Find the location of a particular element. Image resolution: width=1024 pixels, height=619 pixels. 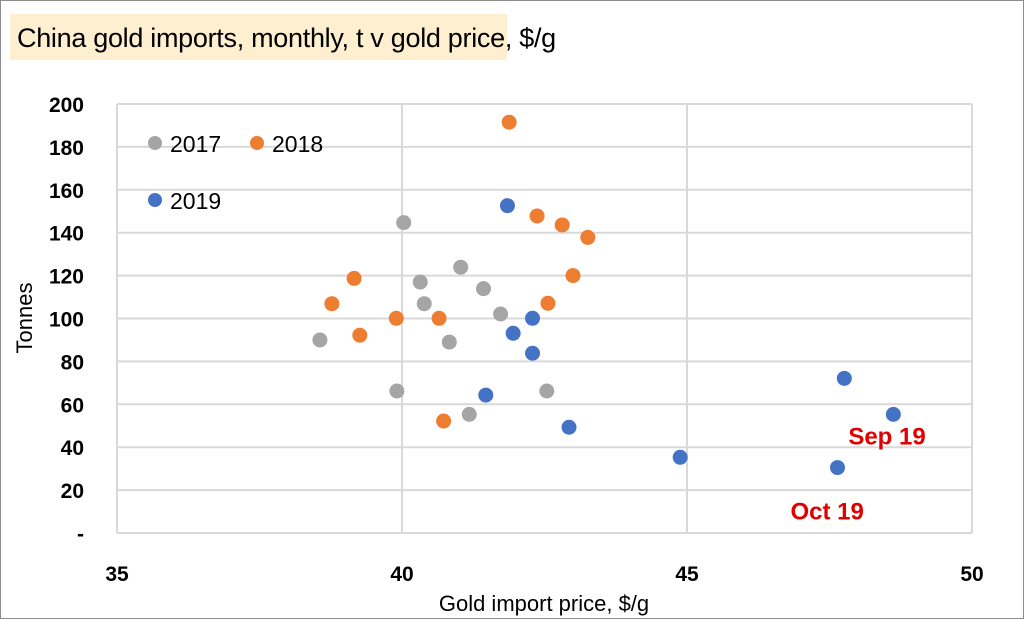

x-tick-label: 45 is located at coordinates (687, 574).